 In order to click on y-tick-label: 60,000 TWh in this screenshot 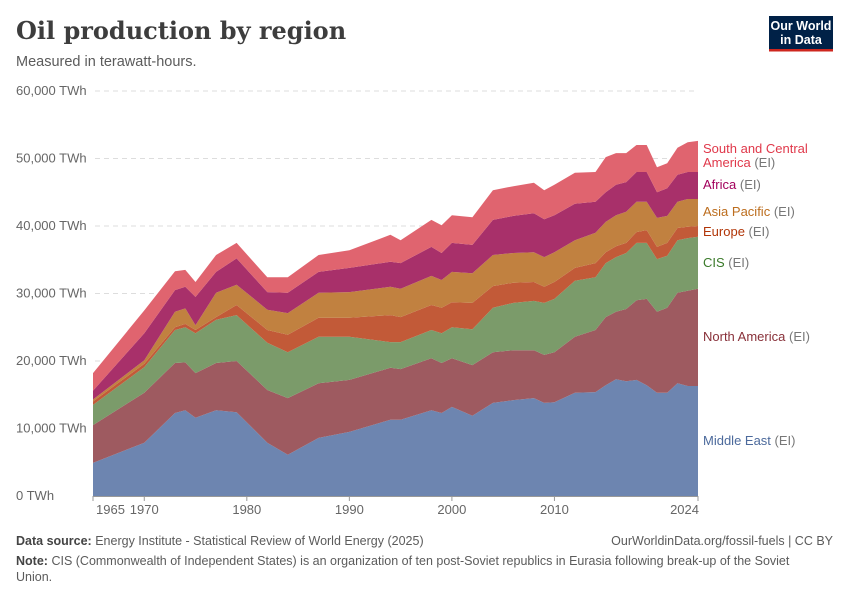, I will do `click(51, 90)`.